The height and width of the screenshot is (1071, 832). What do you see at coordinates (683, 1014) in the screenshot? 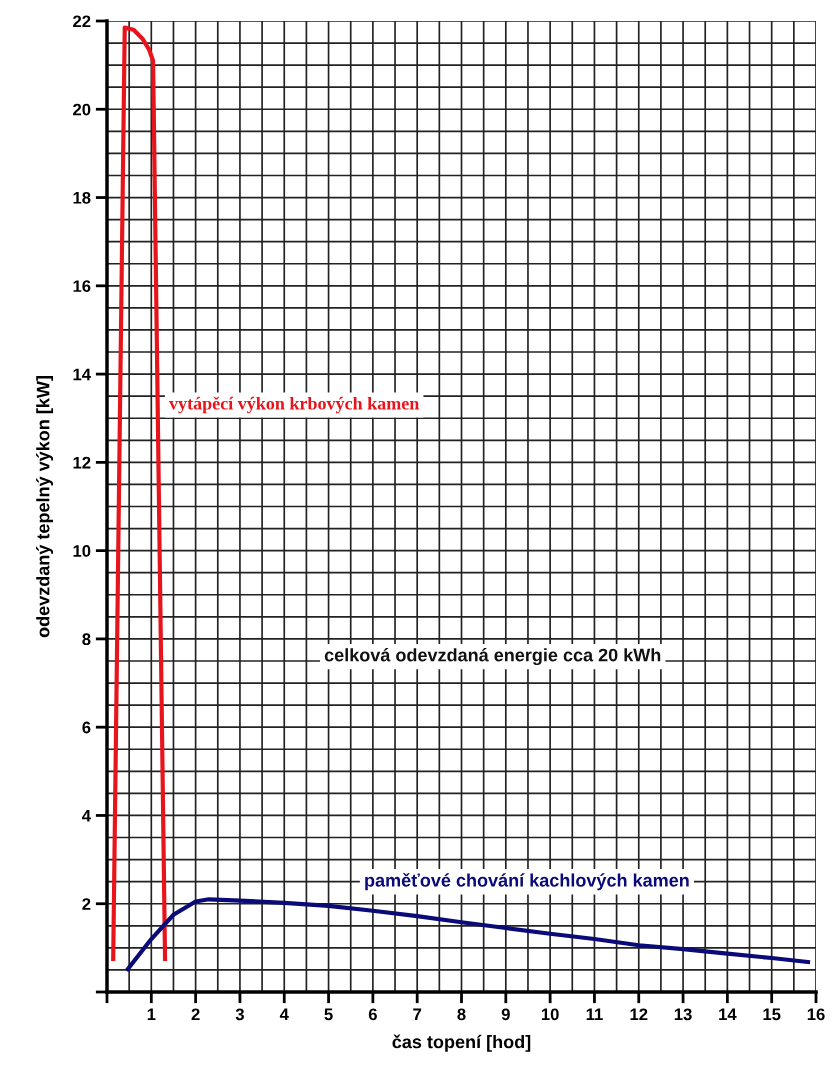
I see `x-tick-label: 13` at bounding box center [683, 1014].